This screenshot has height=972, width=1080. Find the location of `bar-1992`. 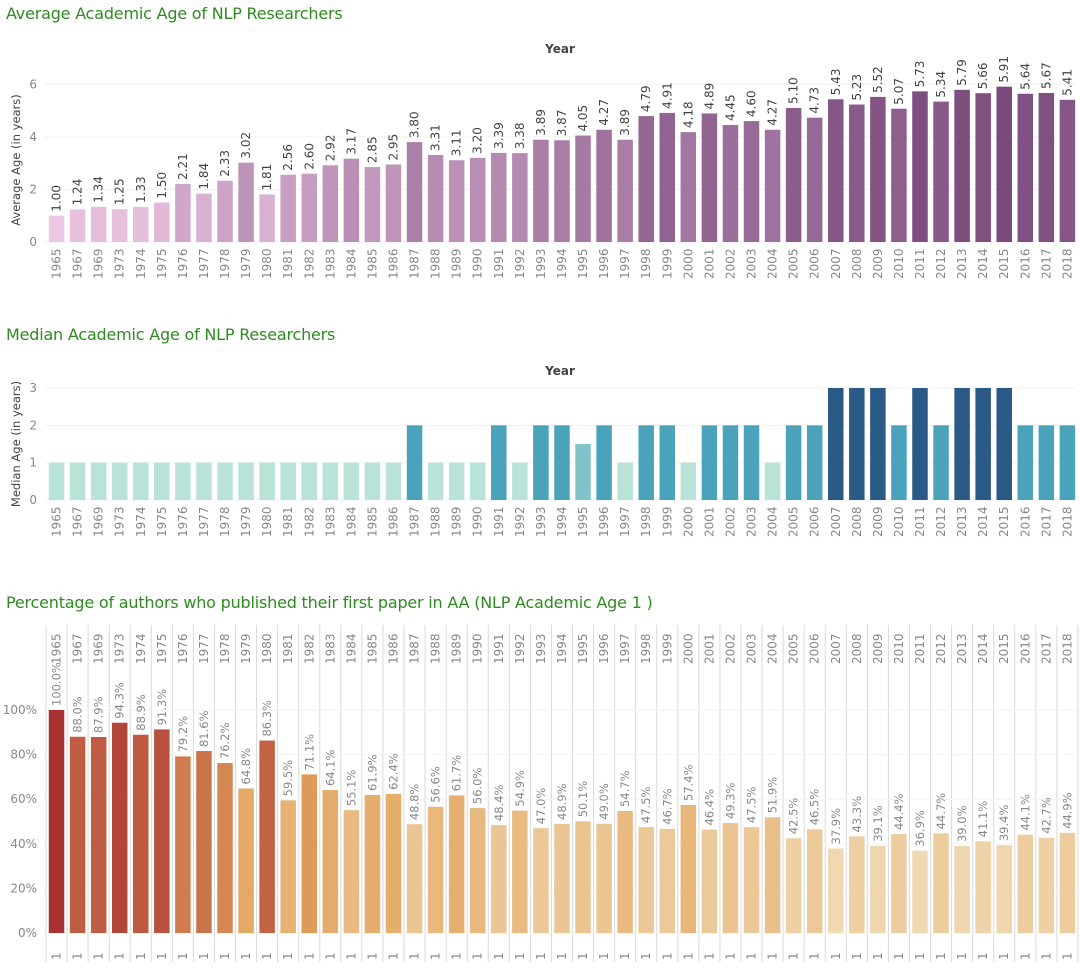

bar-1992 is located at coordinates (520, 481).